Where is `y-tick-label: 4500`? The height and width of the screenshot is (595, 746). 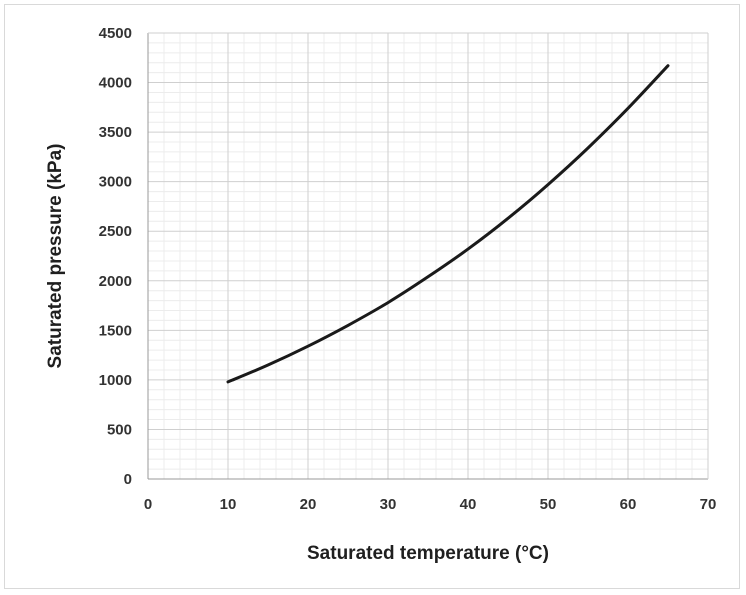
y-tick-label: 4500 is located at coordinates (115, 33).